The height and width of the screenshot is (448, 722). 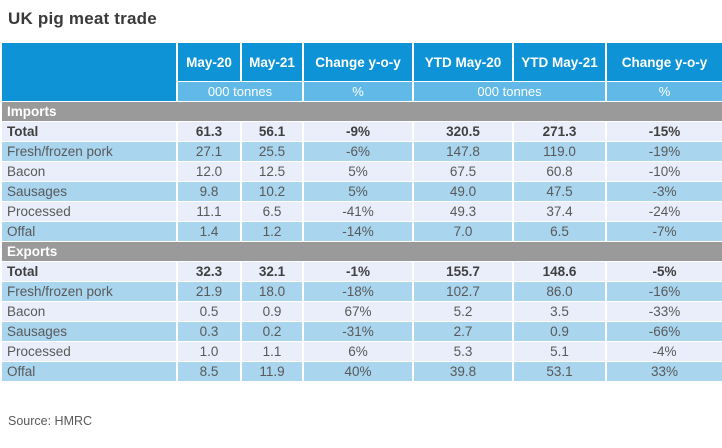 What do you see at coordinates (559, 351) in the screenshot?
I see `value-cell: 5.1` at bounding box center [559, 351].